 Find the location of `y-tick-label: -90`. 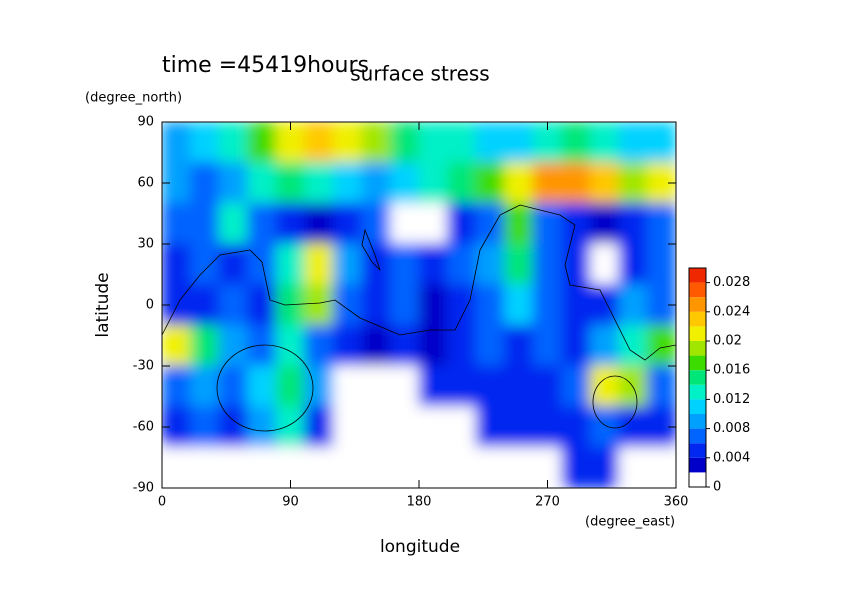

y-tick-label: -90 is located at coordinates (143, 488).